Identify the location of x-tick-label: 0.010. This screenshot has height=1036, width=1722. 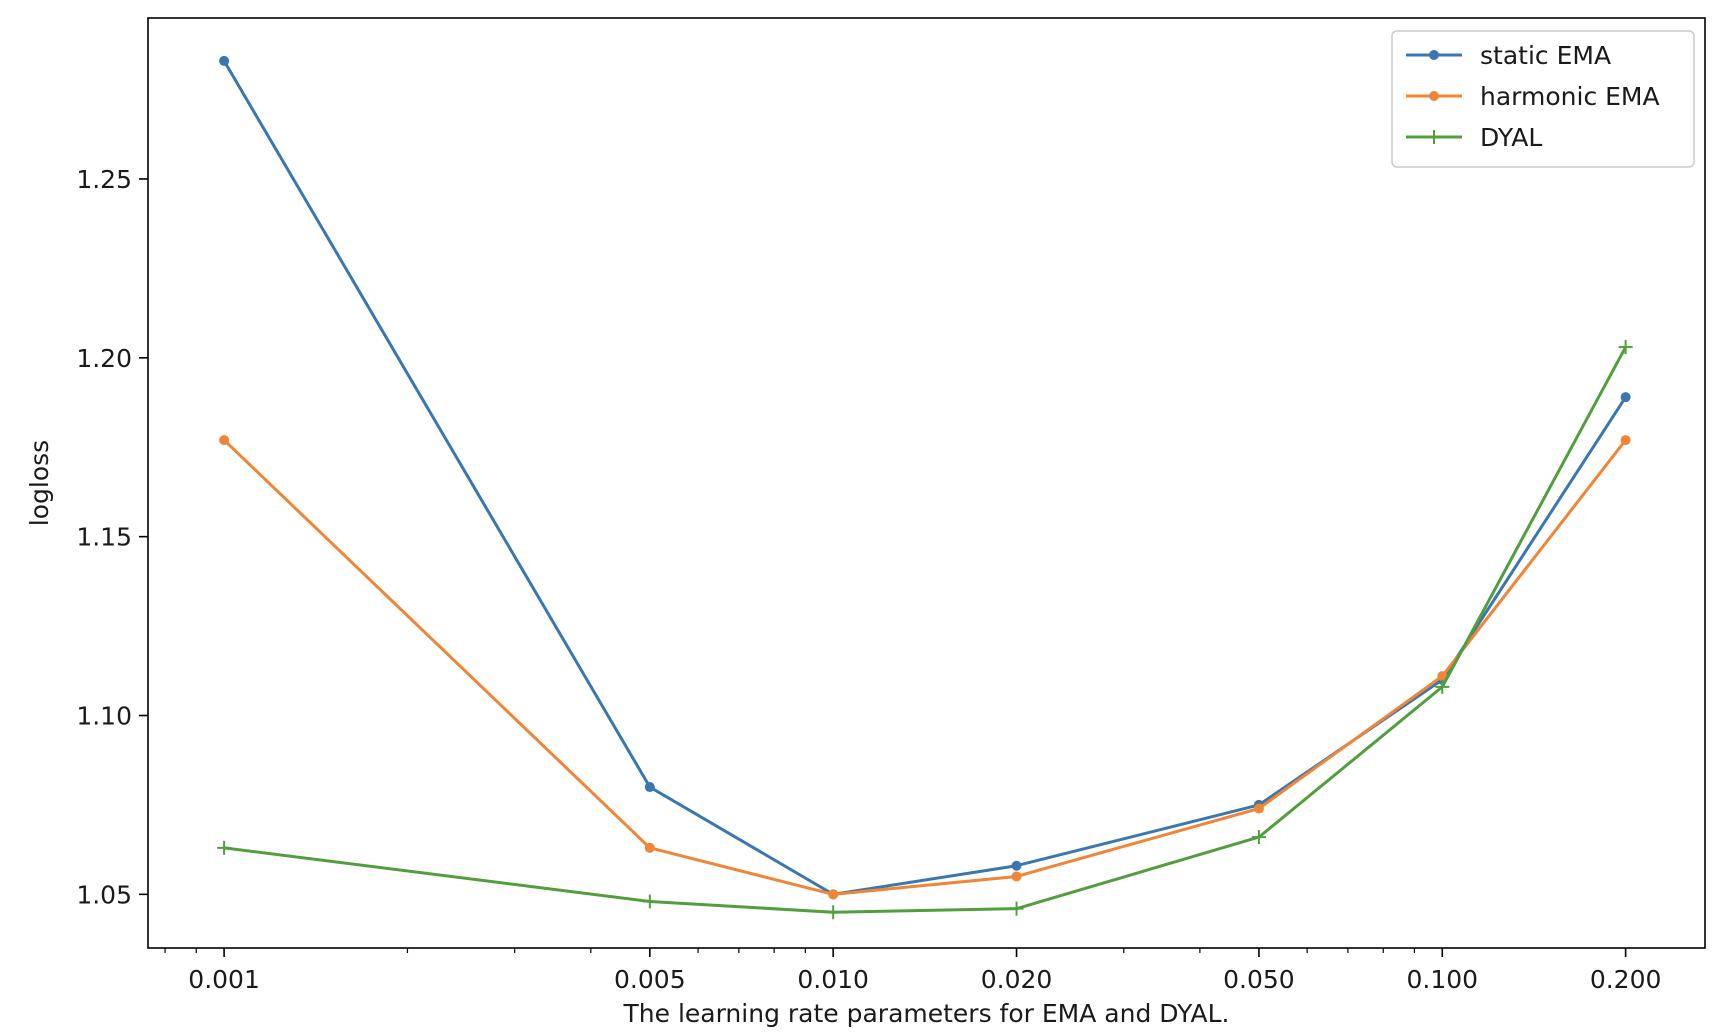
(833, 979).